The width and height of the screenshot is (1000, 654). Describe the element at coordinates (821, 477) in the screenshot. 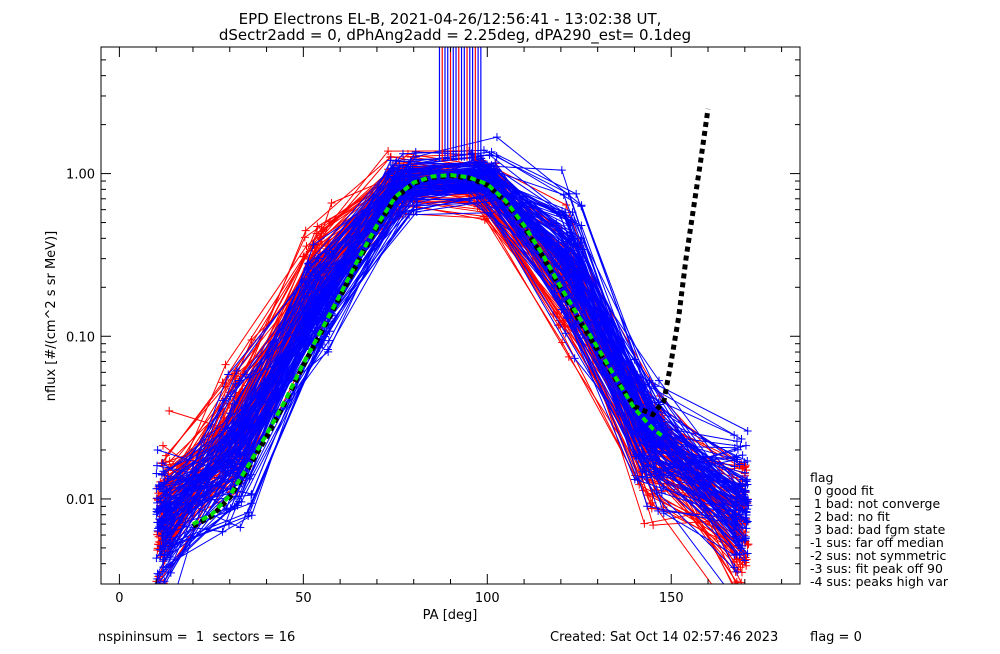

I see `flag-legend-heading: flag` at that location.